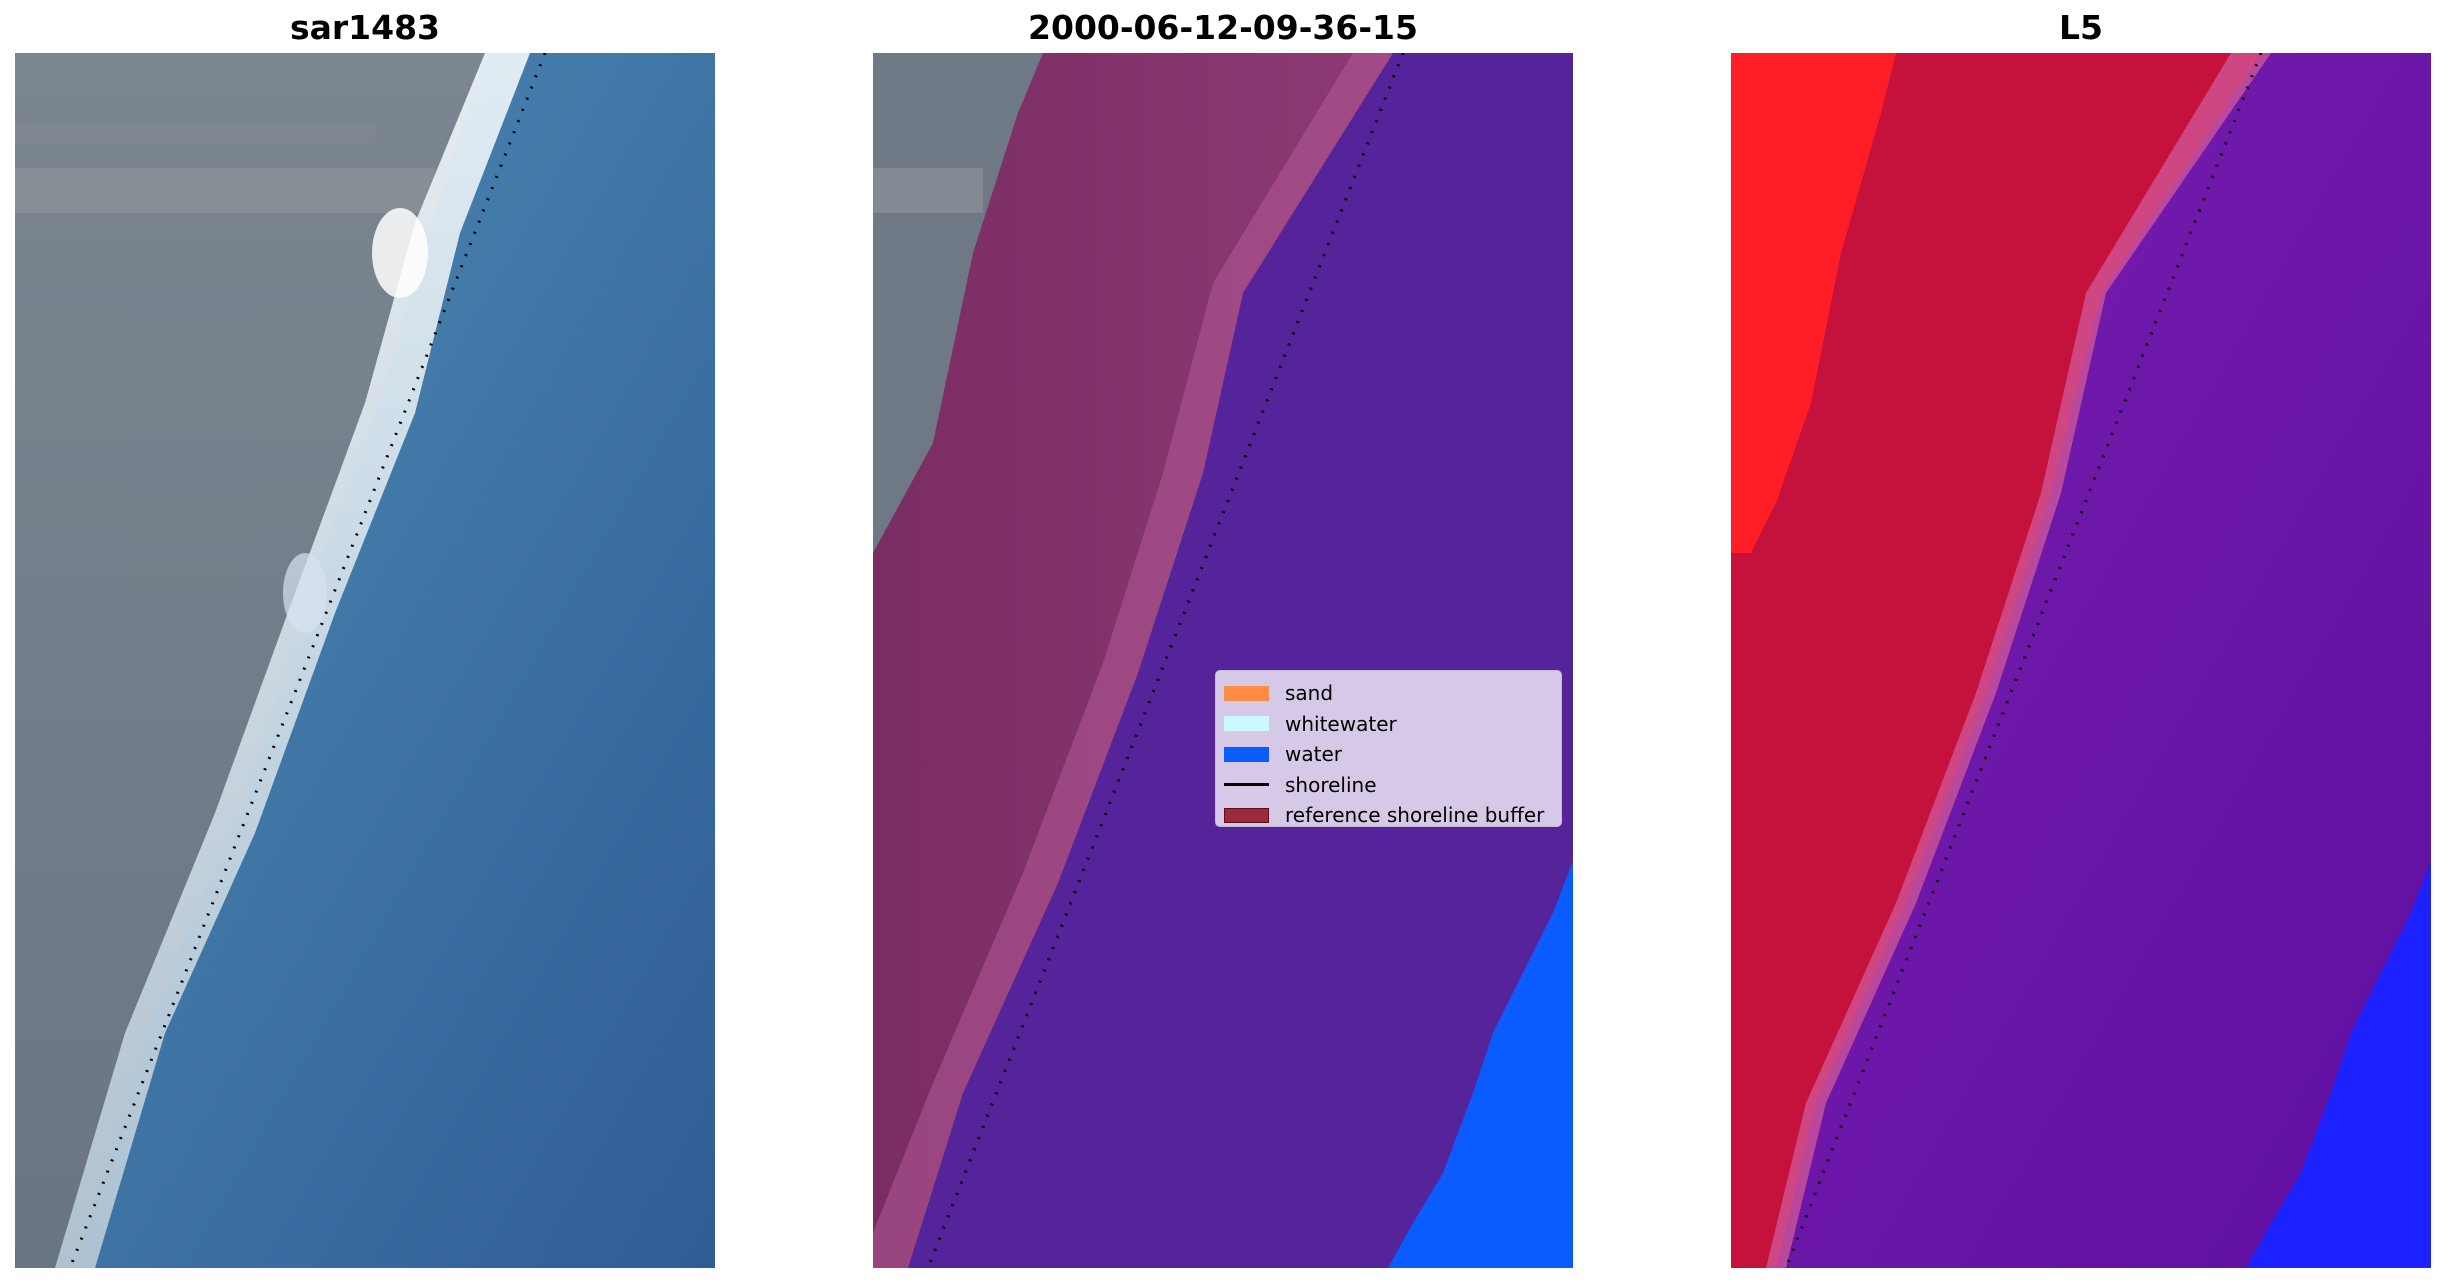  Describe the element at coordinates (1246, 693) in the screenshot. I see `legend-swatch-sand` at that location.